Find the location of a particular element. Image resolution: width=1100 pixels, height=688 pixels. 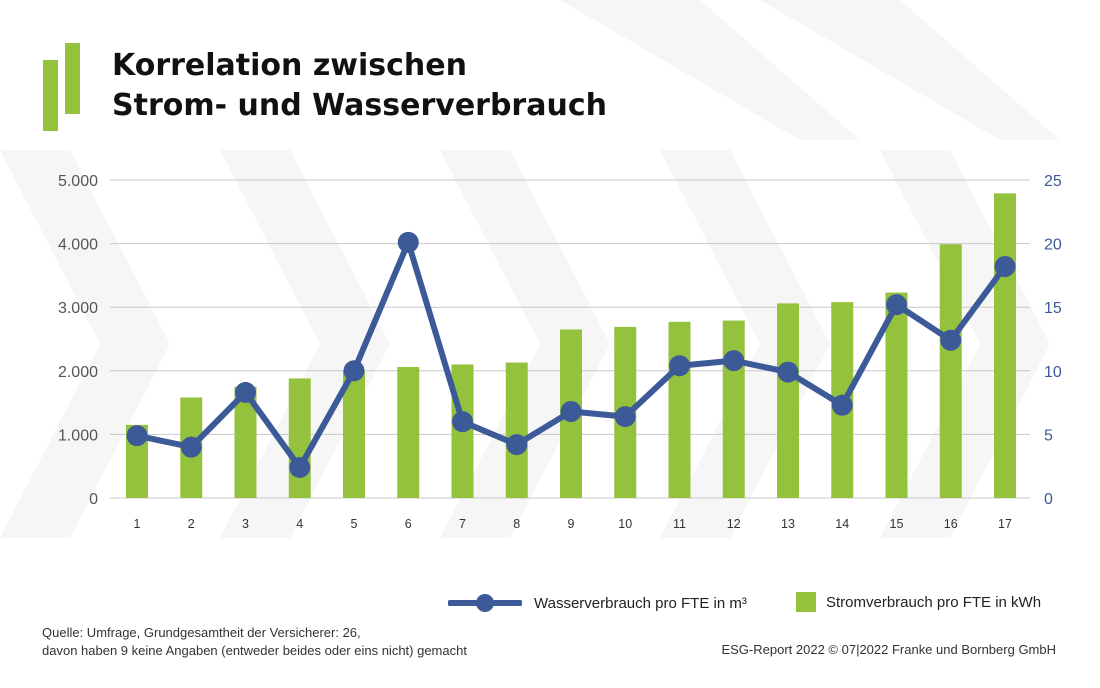

y-left-tick-label: 1.000 is located at coordinates (78, 435).